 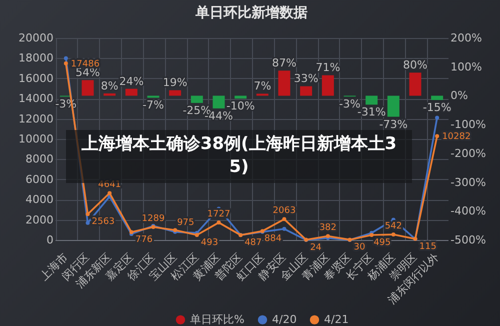 What do you see at coordinates (284, 63) in the screenshot?
I see `data-label: 87%` at bounding box center [284, 63].